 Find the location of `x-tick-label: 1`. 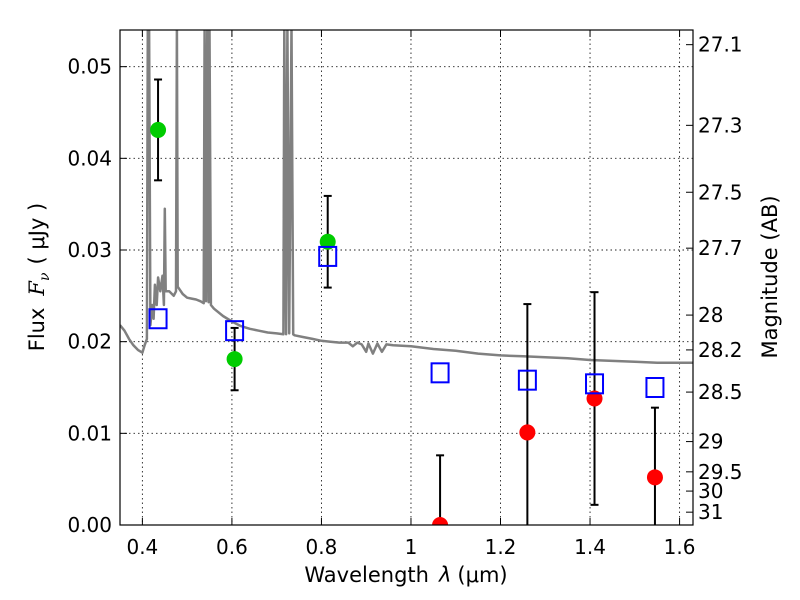

x-tick-label: 1 is located at coordinates (411, 547).